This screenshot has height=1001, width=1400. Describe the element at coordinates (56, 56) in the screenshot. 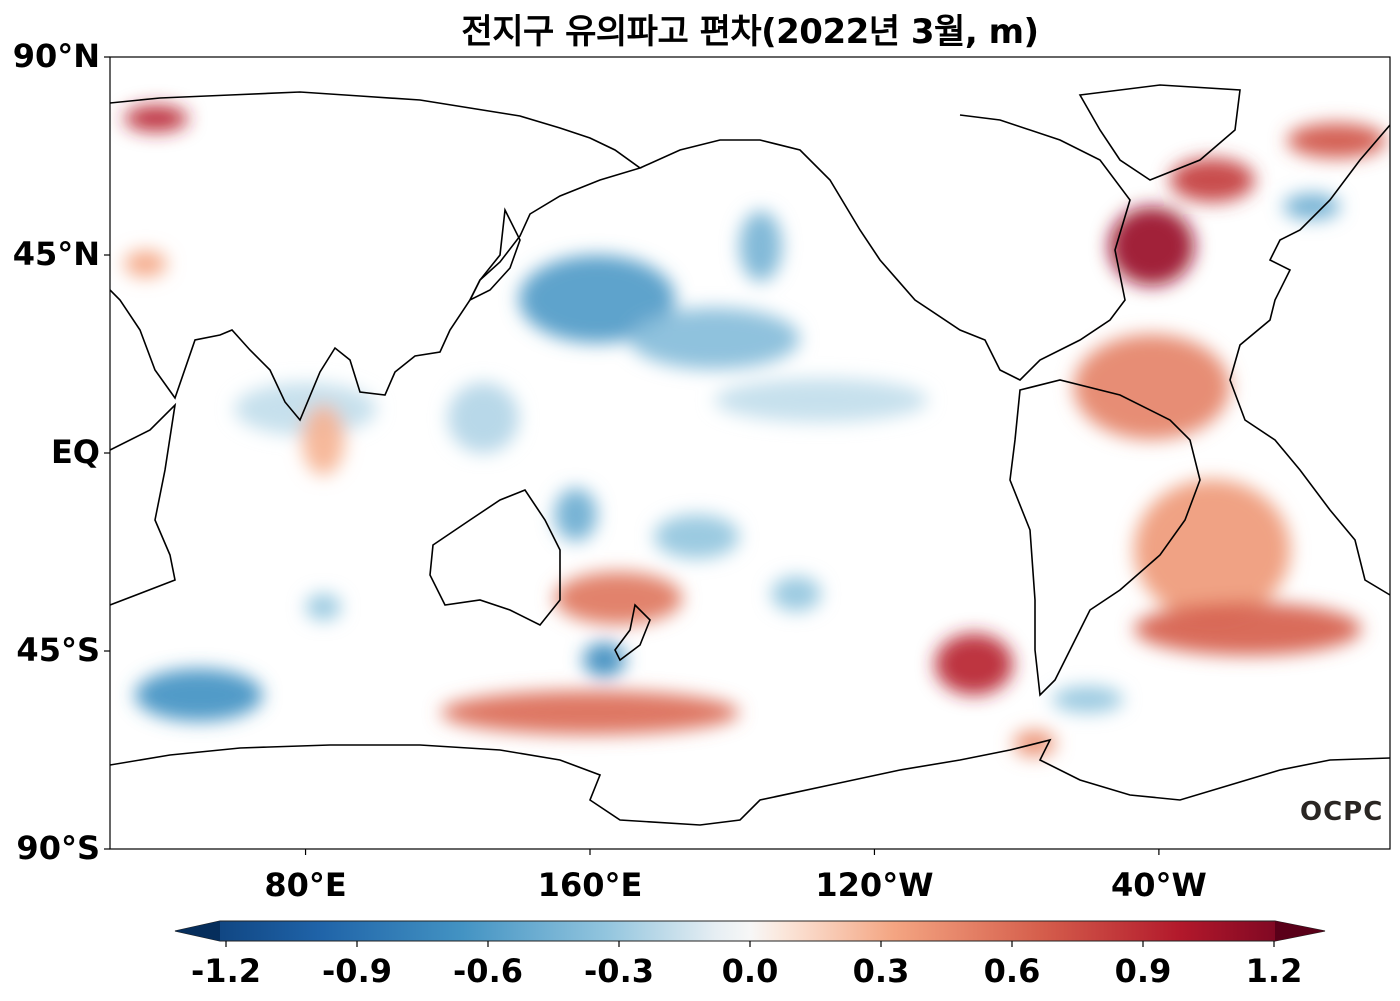

I see `y-tick-label: 90°N` at that location.